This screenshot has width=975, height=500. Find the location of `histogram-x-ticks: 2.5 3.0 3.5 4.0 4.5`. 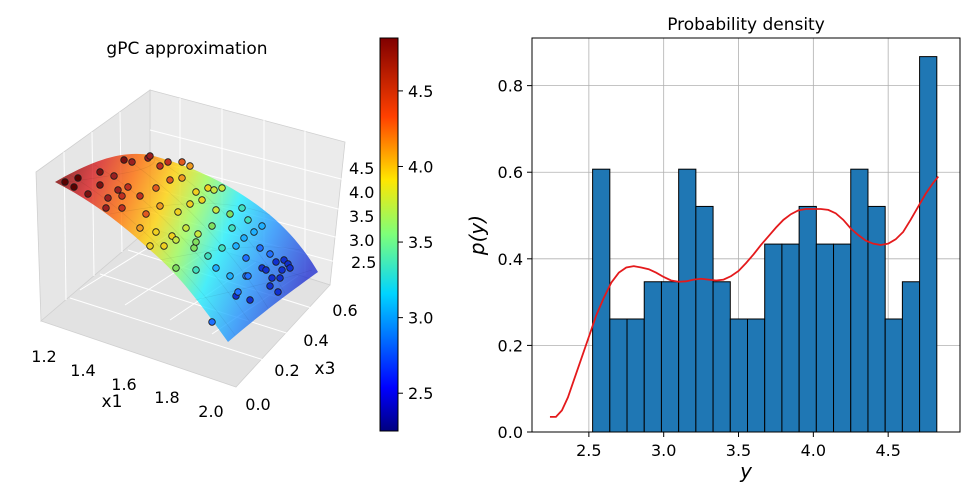

histogram-x-ticks: 2.5 3.0 3.5 4.0 4.5 is located at coordinates (738, 446).